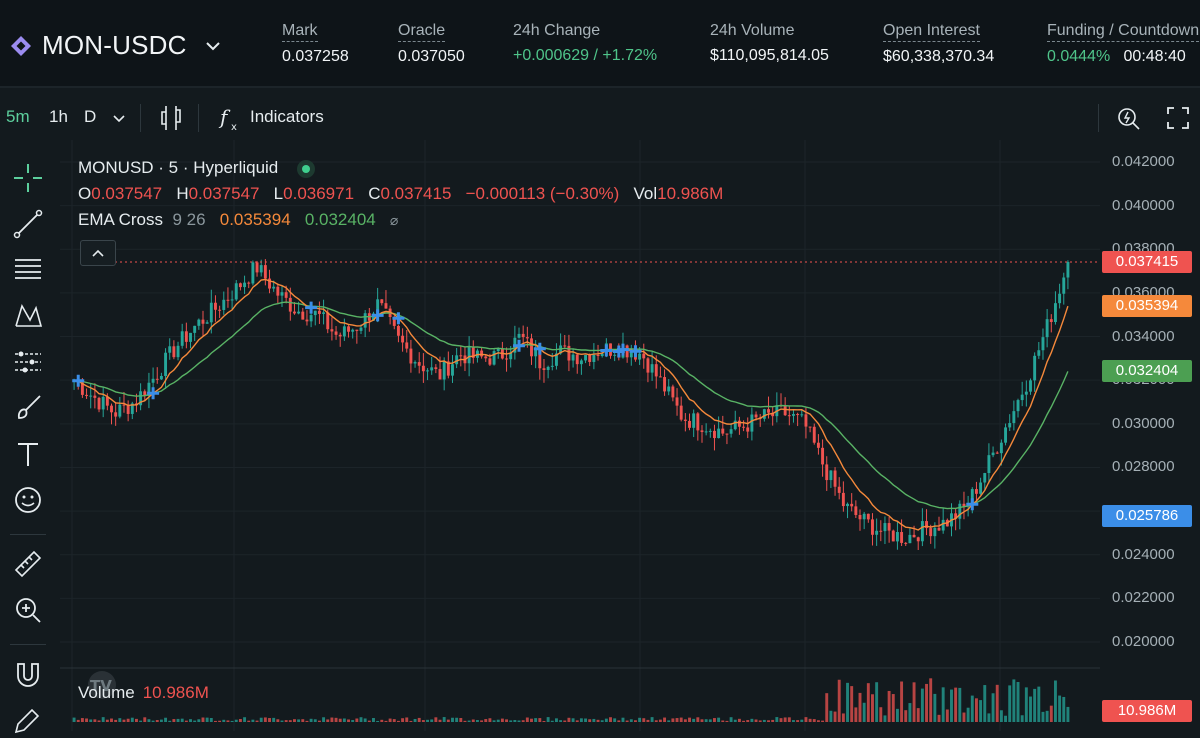 The image size is (1200, 738). Describe the element at coordinates (90, 116) in the screenshot. I see `interval-d: D` at that location.